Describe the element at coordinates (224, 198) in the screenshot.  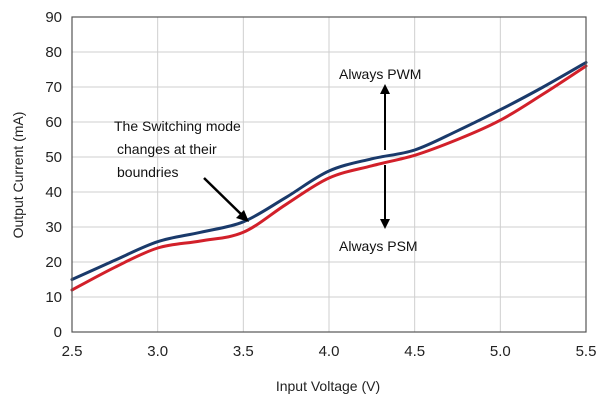
I see `annotation-switching-arrow` at that location.